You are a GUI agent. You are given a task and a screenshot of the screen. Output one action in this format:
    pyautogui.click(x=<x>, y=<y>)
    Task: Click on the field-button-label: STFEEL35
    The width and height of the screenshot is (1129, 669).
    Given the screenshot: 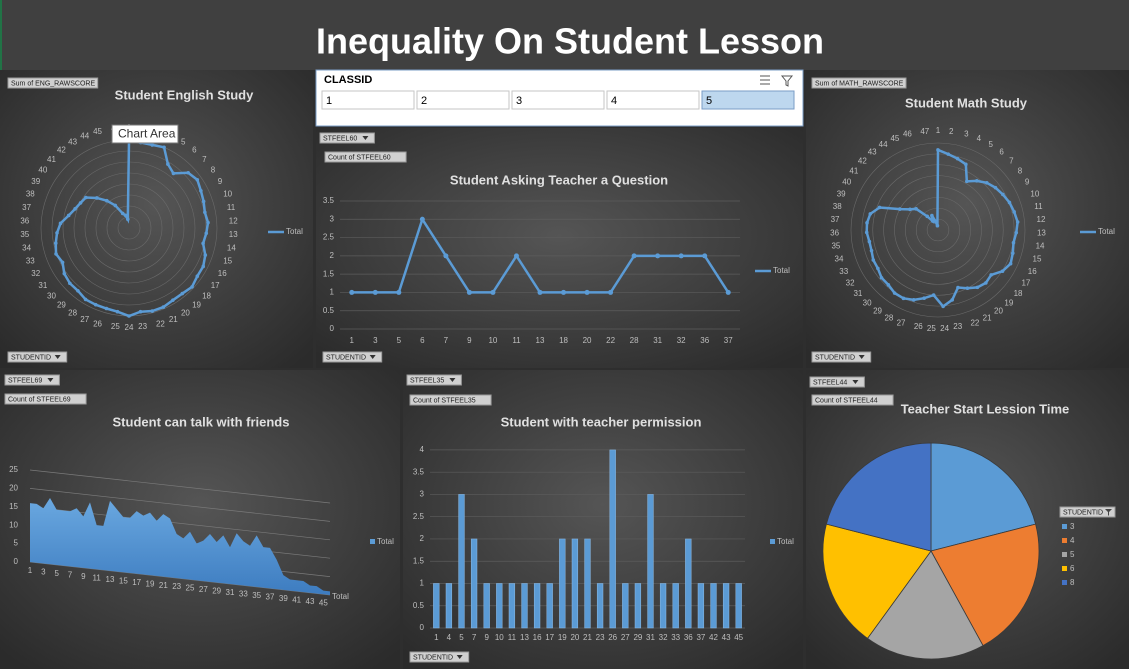 What is the action you would take?
    pyautogui.click(x=427, y=380)
    